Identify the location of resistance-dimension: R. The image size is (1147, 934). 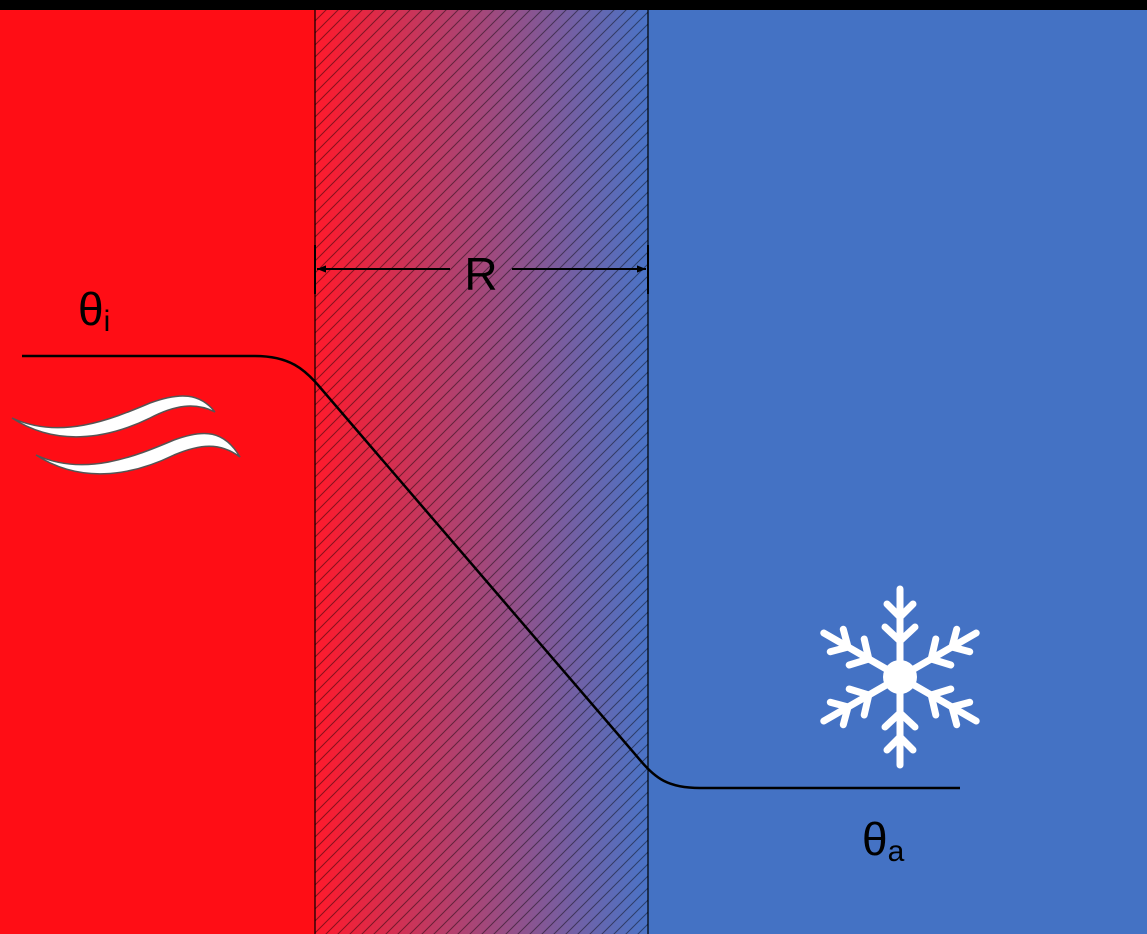
(481, 272).